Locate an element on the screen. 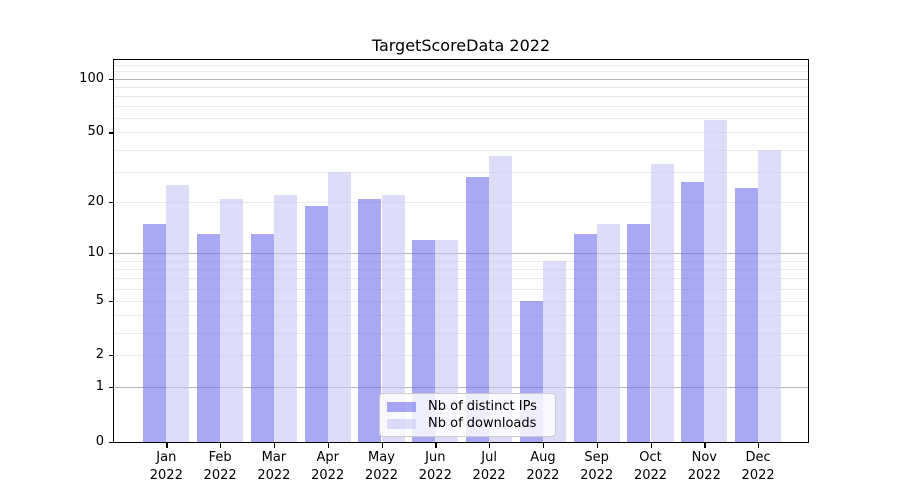 The height and width of the screenshot is (500, 900). bar-downloads-oct is located at coordinates (662, 303).